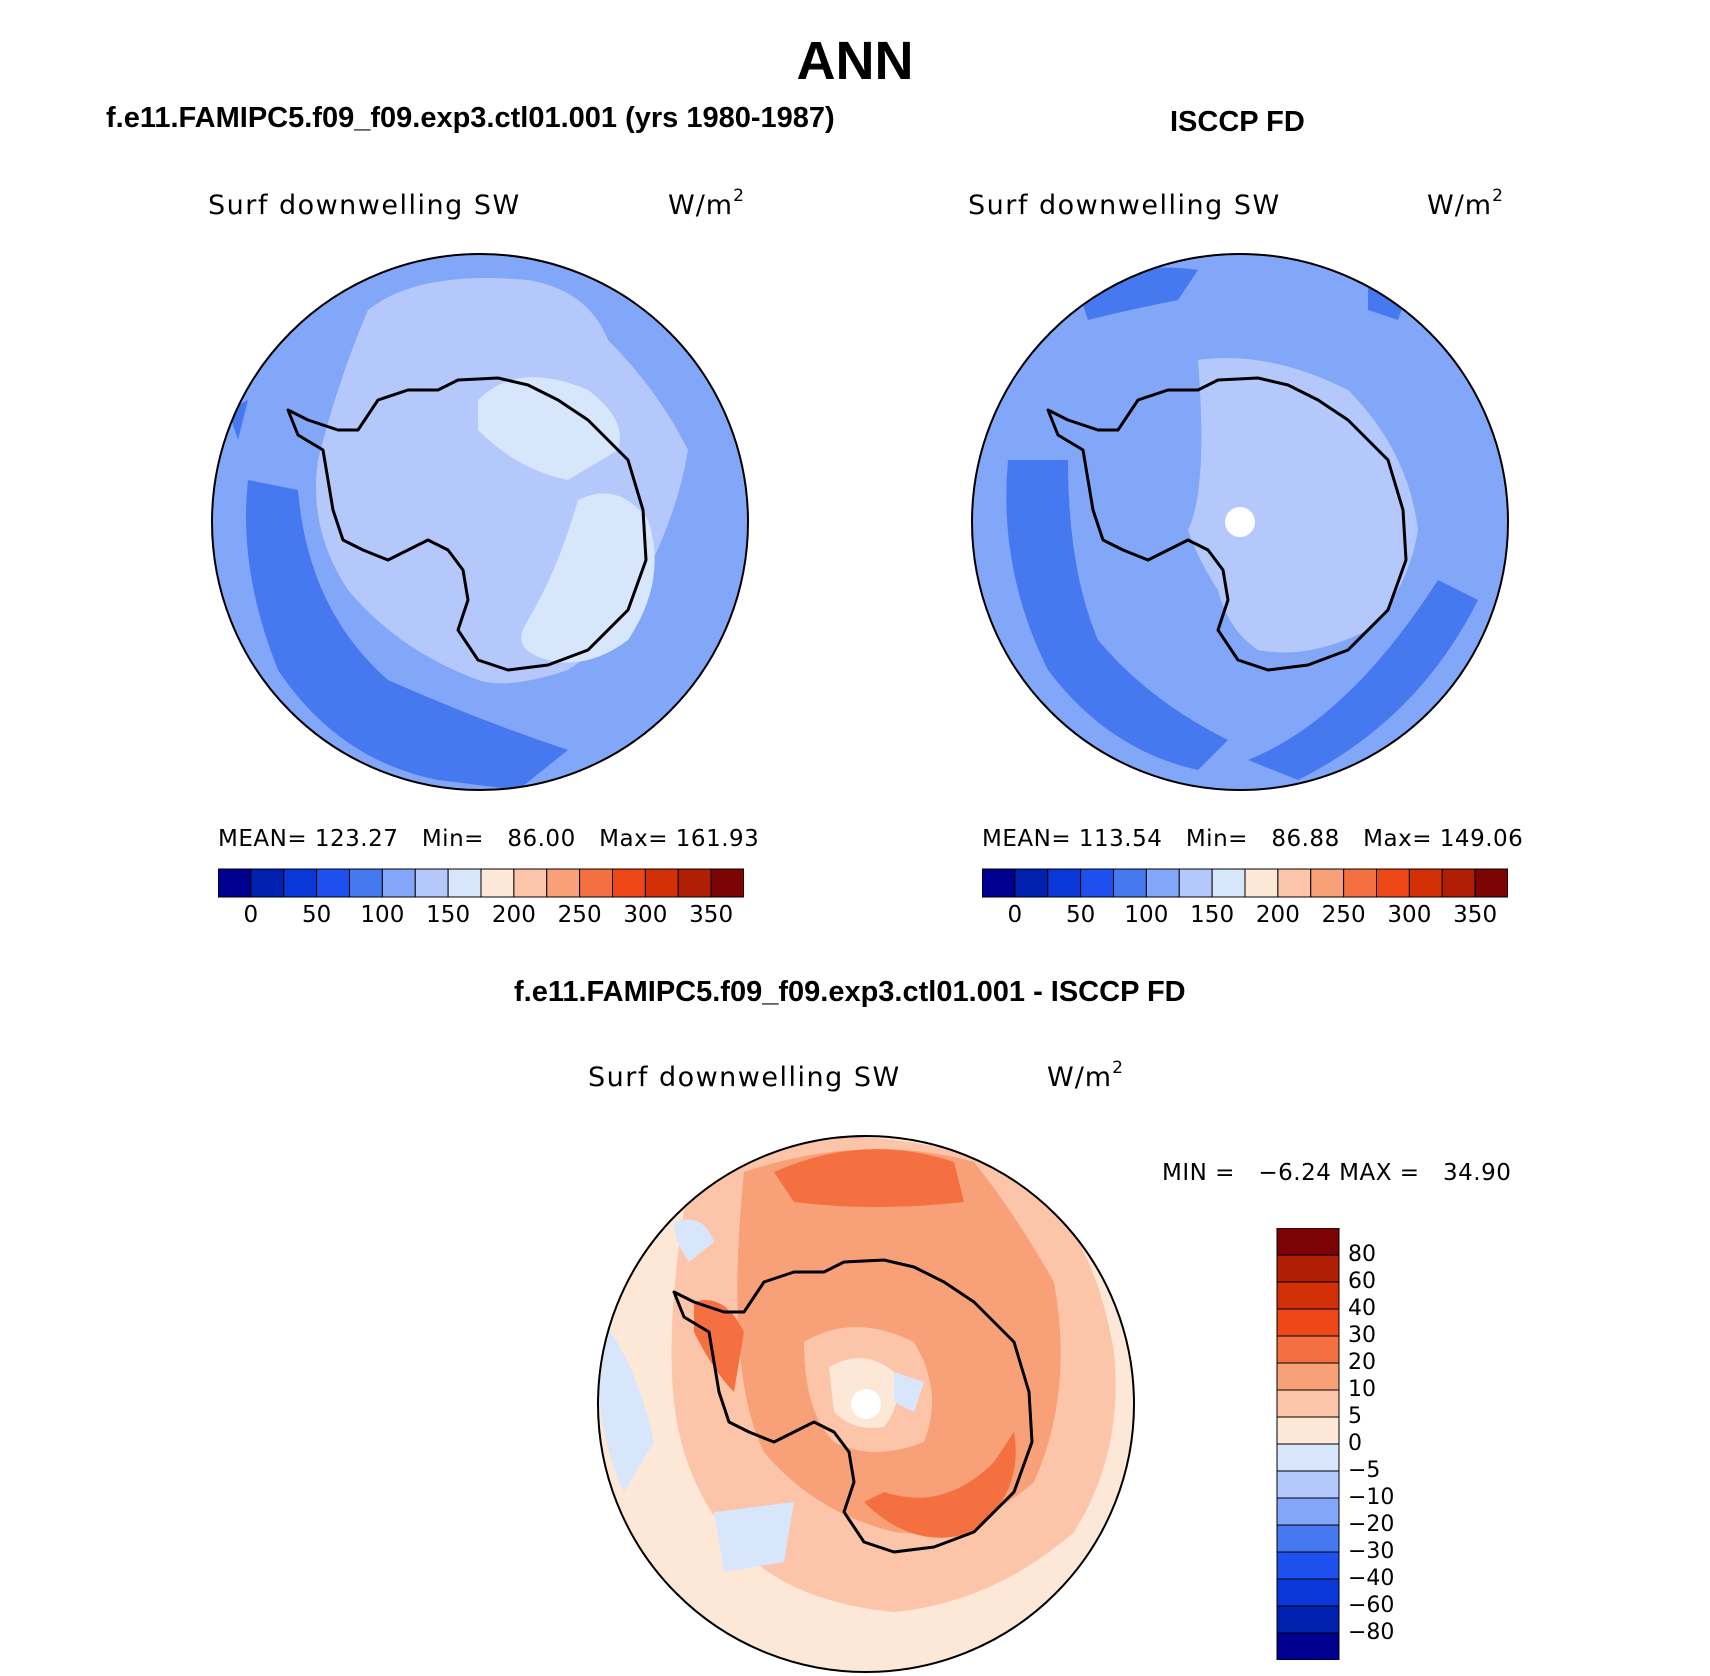  What do you see at coordinates (1409, 915) in the screenshot?
I see `obs-colorbar-tick-label: 300` at bounding box center [1409, 915].